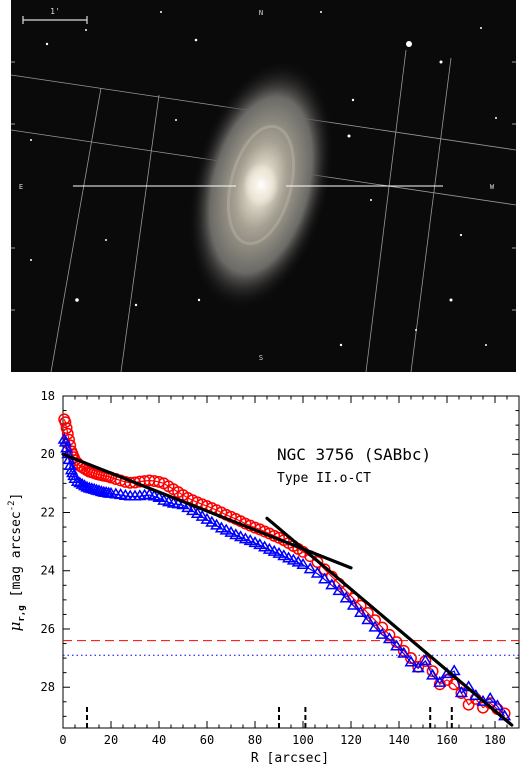 This screenshot has height=775, width=525. Describe the element at coordinates (111, 740) in the screenshot. I see `x-tick-label: 20` at that location.